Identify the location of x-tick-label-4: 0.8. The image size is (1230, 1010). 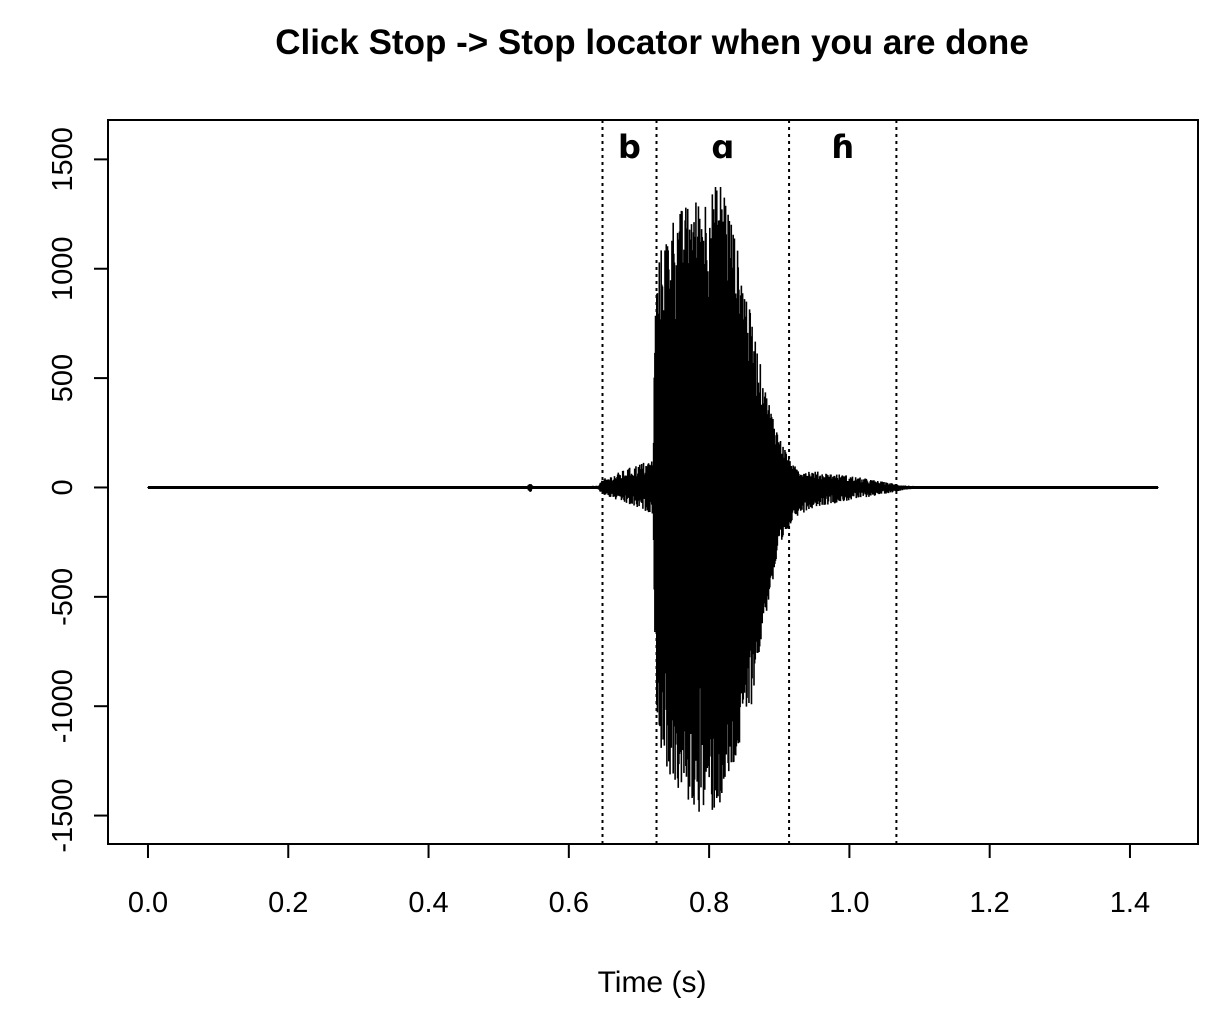
(709, 903).